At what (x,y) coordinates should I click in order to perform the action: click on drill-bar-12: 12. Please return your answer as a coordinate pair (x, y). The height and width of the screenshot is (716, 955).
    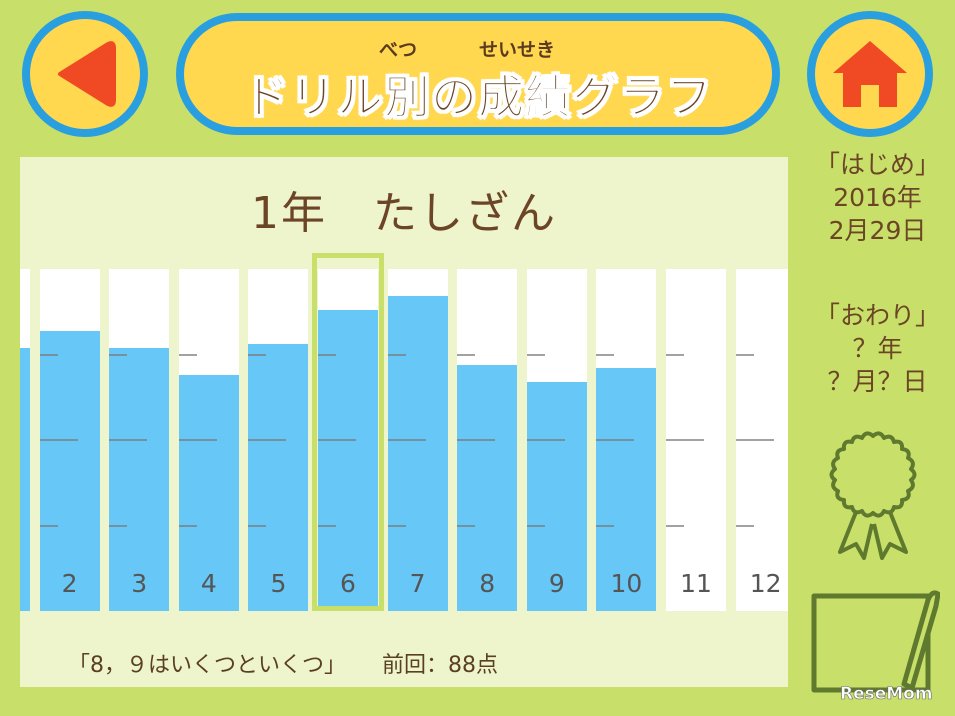
    Looking at the image, I should click on (761, 440).